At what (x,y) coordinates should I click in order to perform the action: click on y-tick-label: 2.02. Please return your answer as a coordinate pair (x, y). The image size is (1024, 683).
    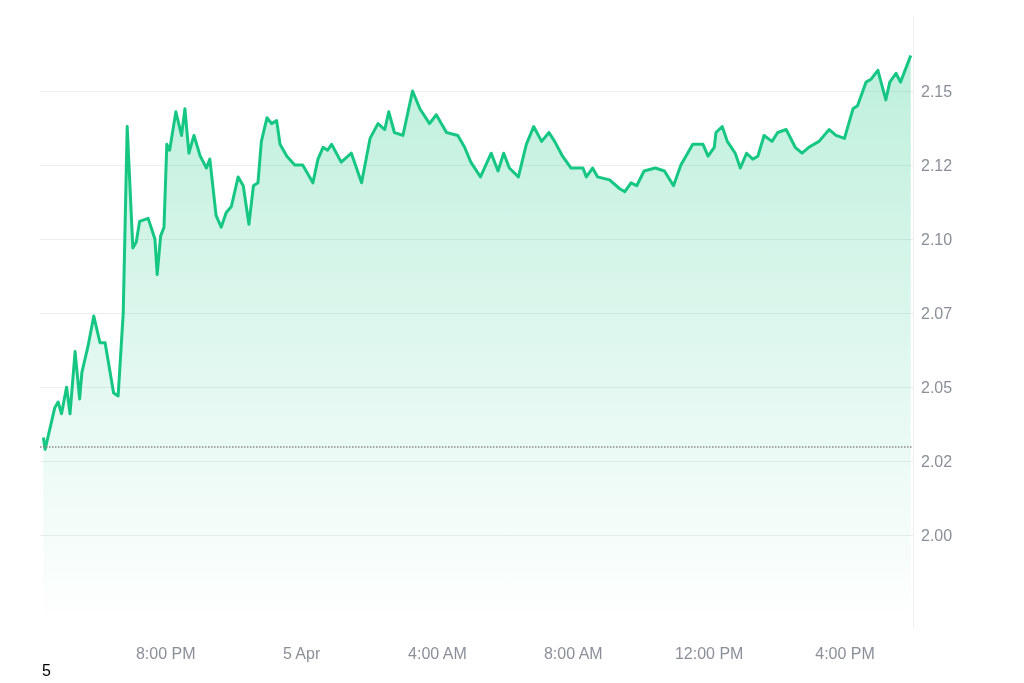
    Looking at the image, I should click on (937, 461).